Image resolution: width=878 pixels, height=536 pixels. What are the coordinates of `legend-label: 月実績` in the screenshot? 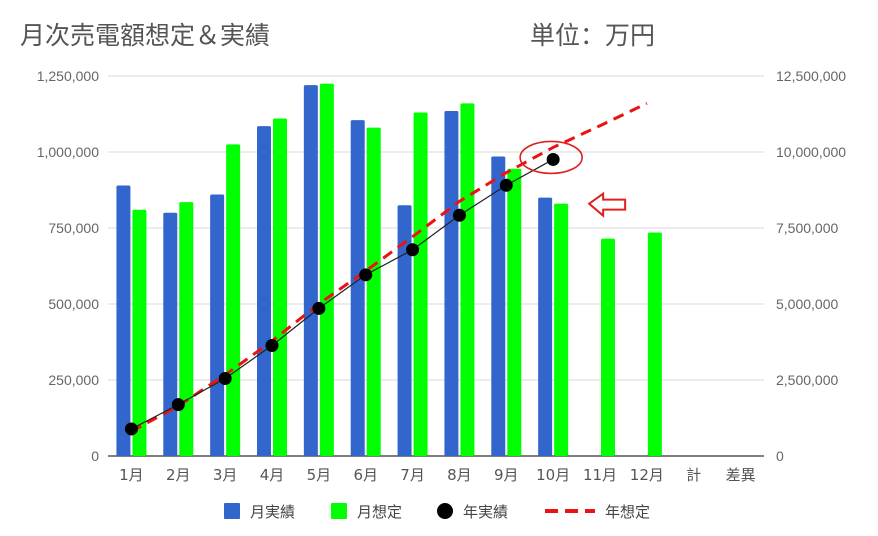 It's located at (272, 512).